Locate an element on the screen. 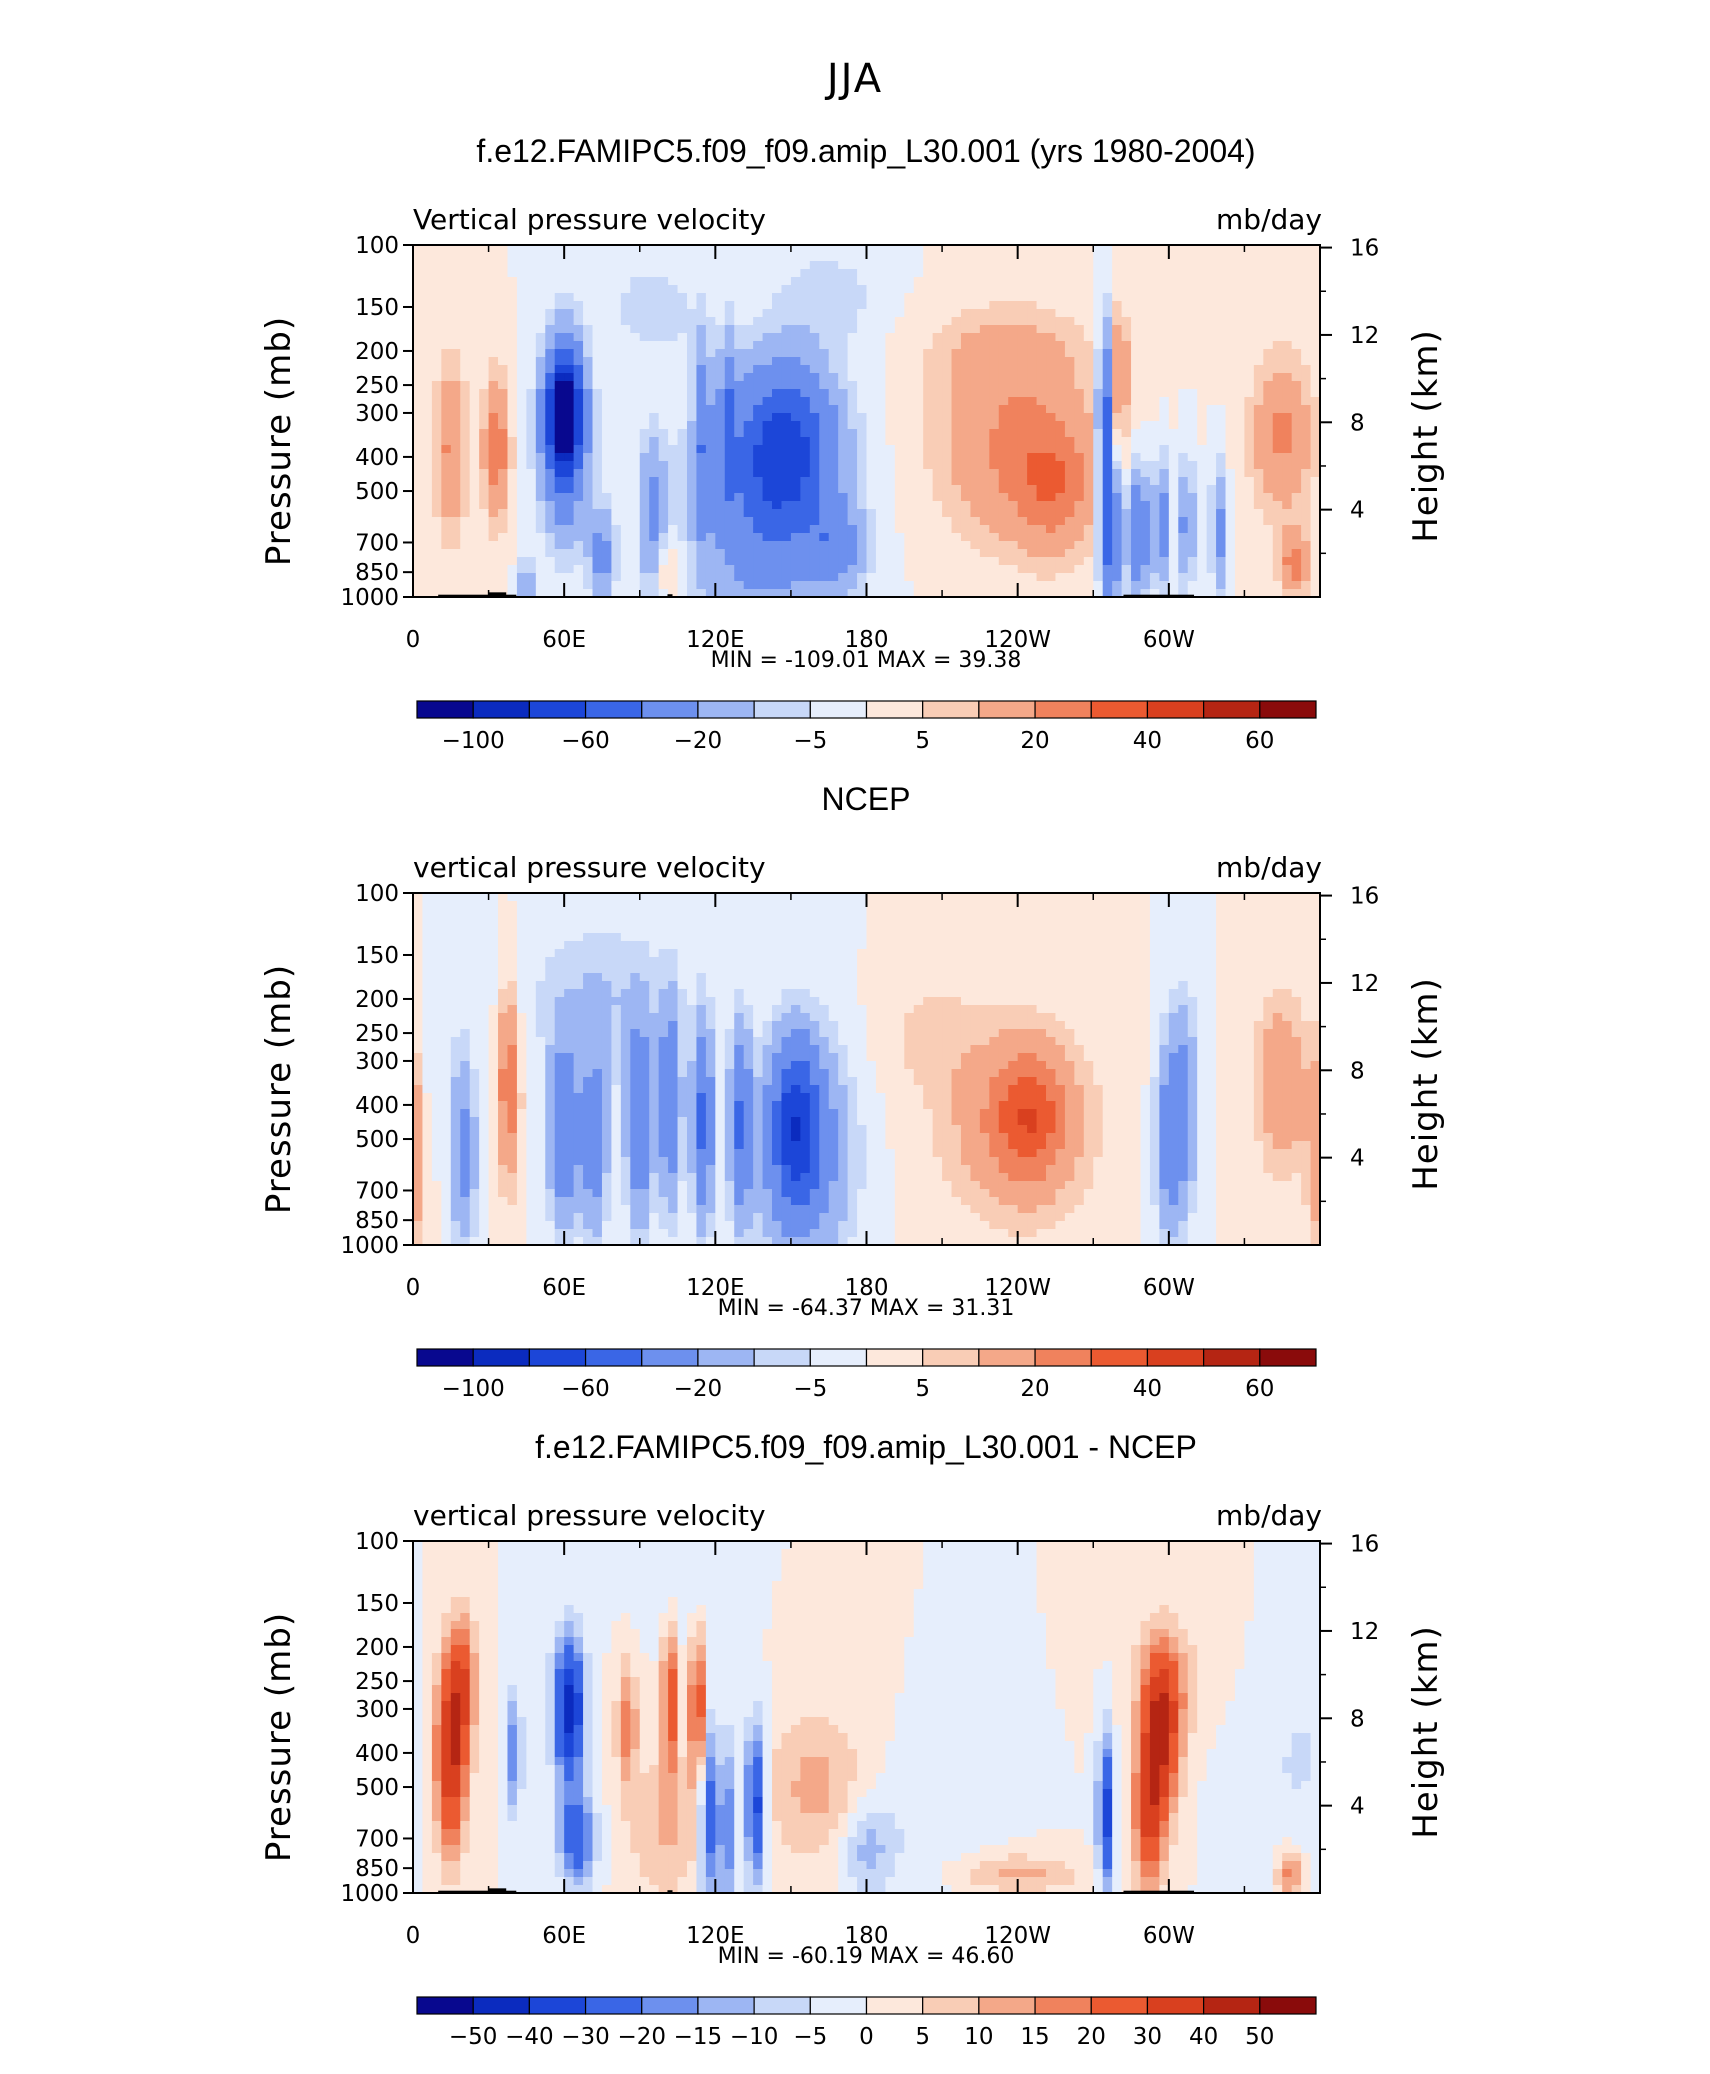 Image resolution: width=1710 pixels, height=2074 pixels. x-tick-label: 120W is located at coordinates (1017, 640).